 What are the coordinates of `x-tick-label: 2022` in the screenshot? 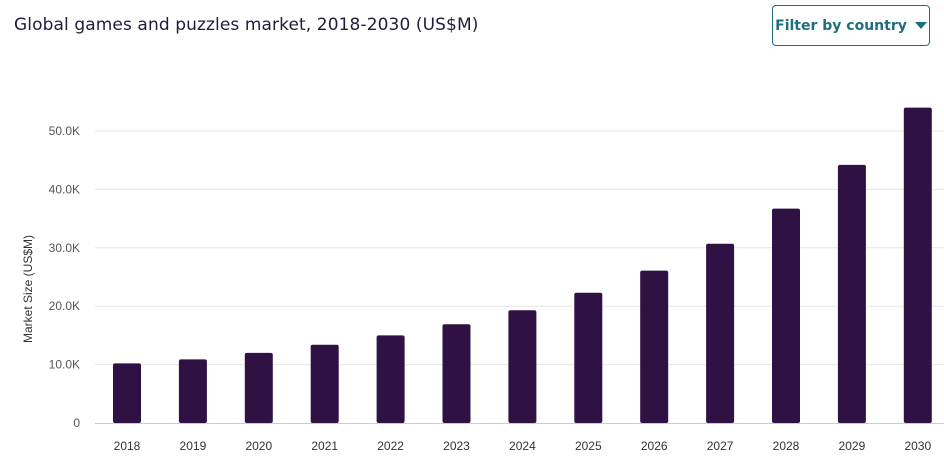 It's located at (390, 446).